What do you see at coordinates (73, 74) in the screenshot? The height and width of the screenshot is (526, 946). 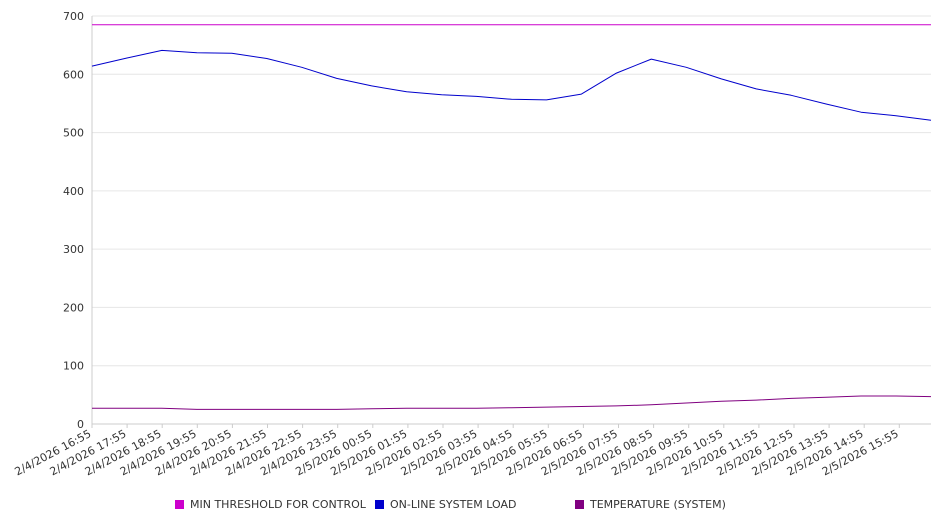 I see `y-tick-label: 600` at bounding box center [73, 74].